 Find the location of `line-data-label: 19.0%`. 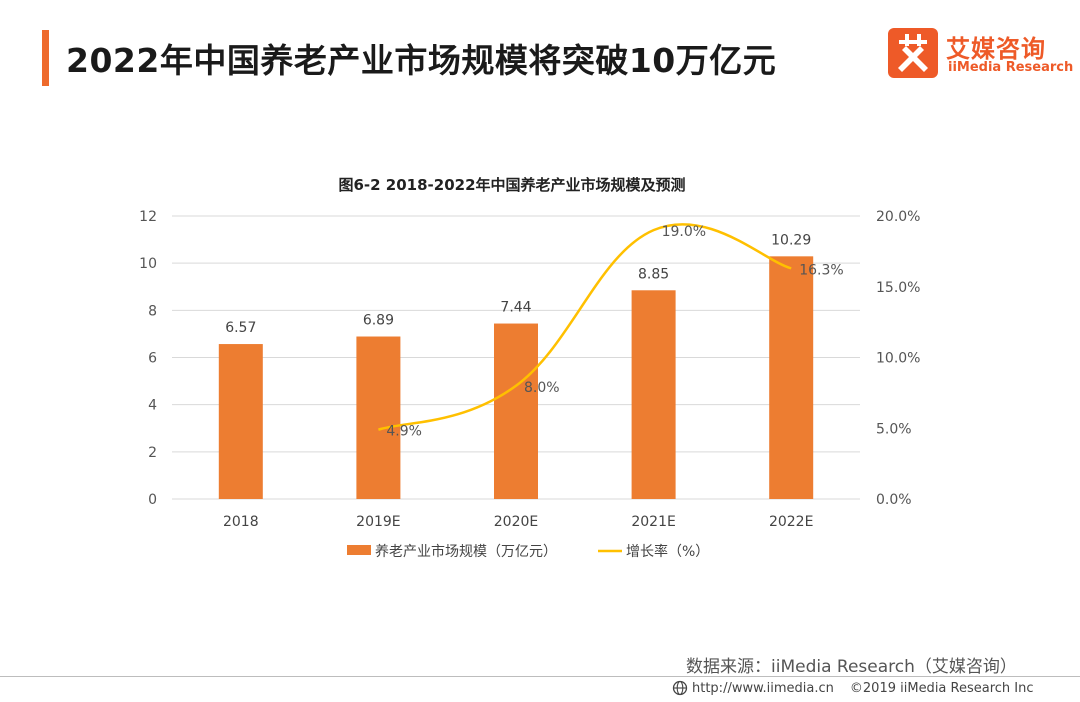

line-data-label: 19.0% is located at coordinates (684, 232).